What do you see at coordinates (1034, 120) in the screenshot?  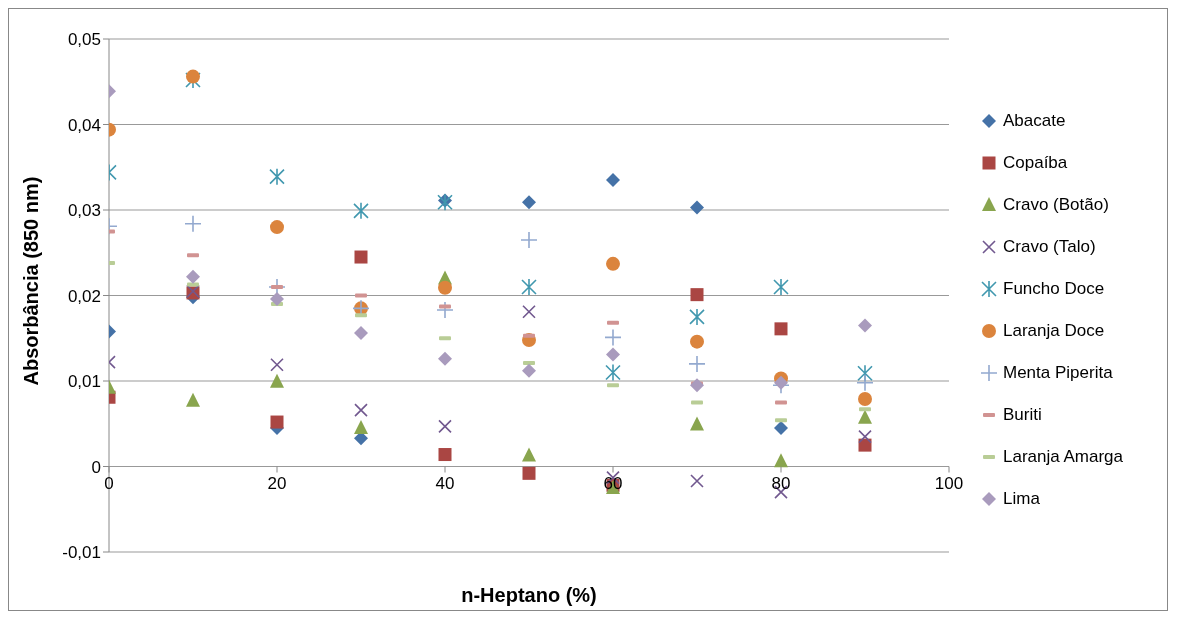 I see `legend-label: Abacate` at bounding box center [1034, 120].